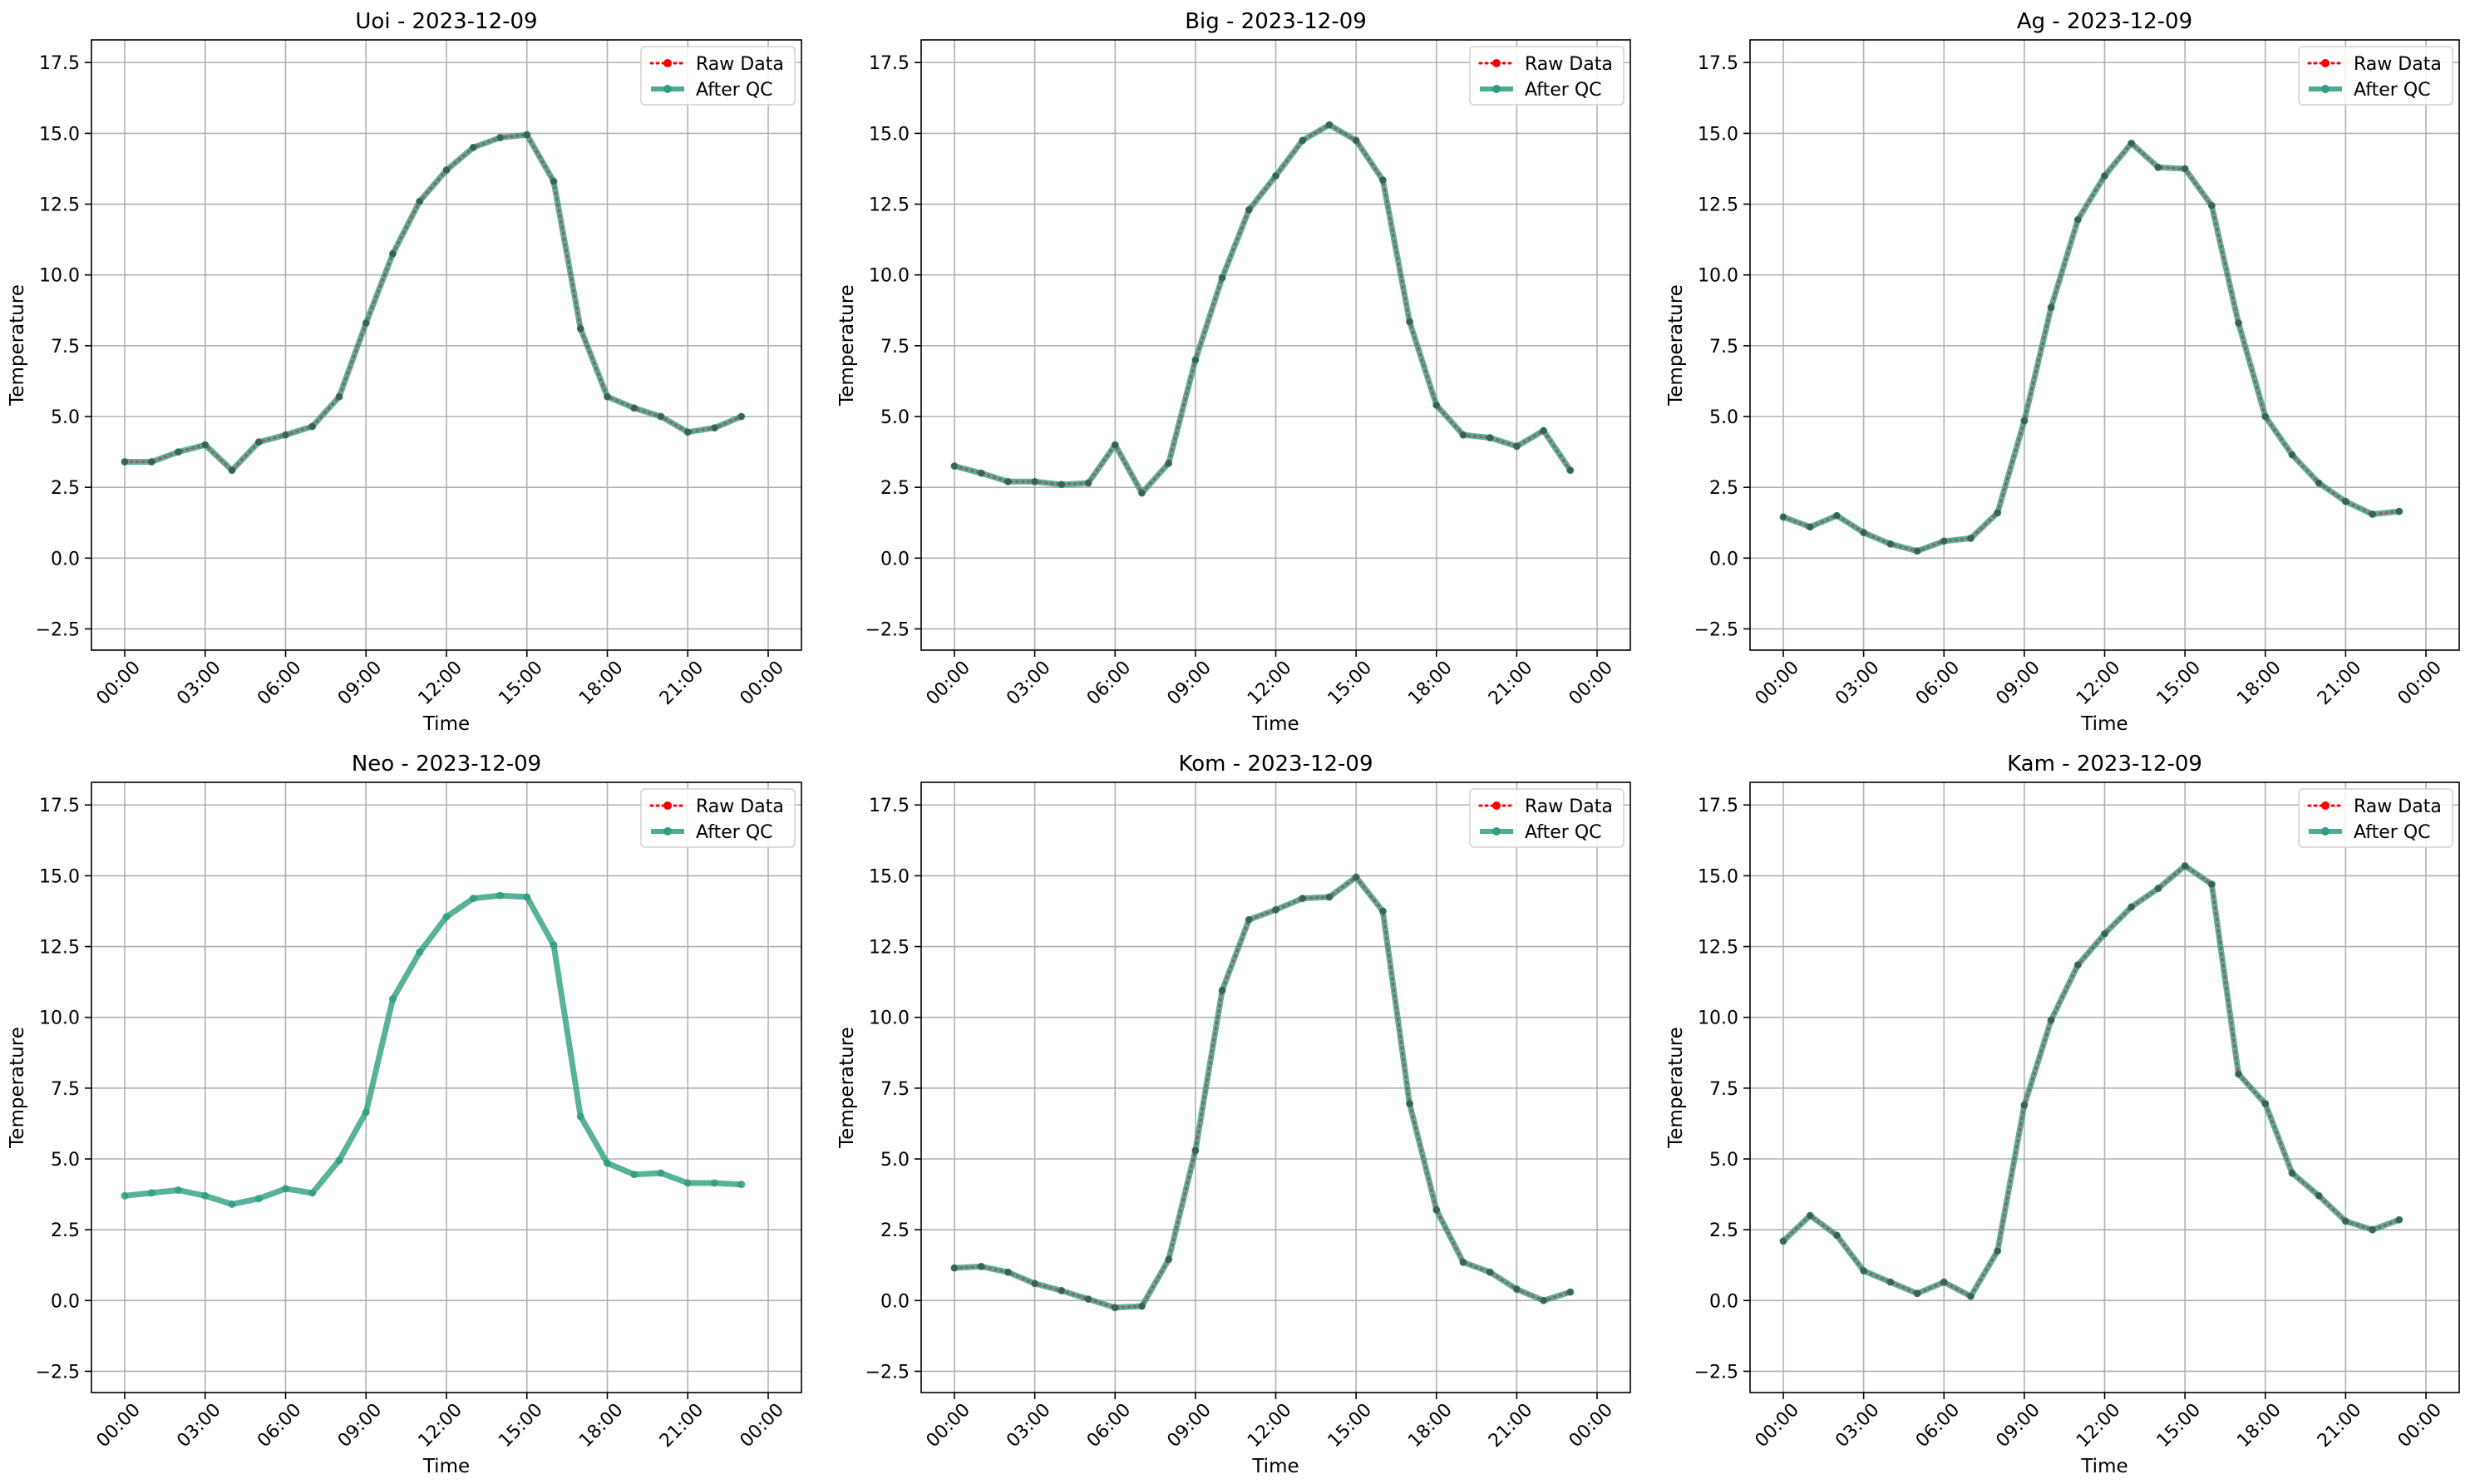 This screenshot has height=1484, width=2480. I want to click on y-tick-label: 17.5, so click(890, 63).